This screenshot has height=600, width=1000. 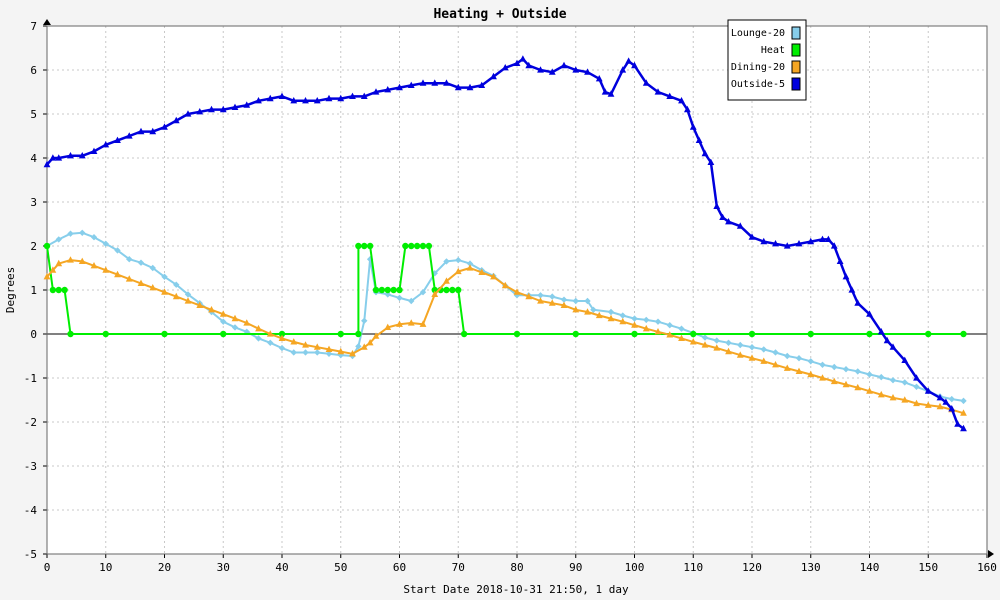 I want to click on legend-swatch, so click(x=796, y=50).